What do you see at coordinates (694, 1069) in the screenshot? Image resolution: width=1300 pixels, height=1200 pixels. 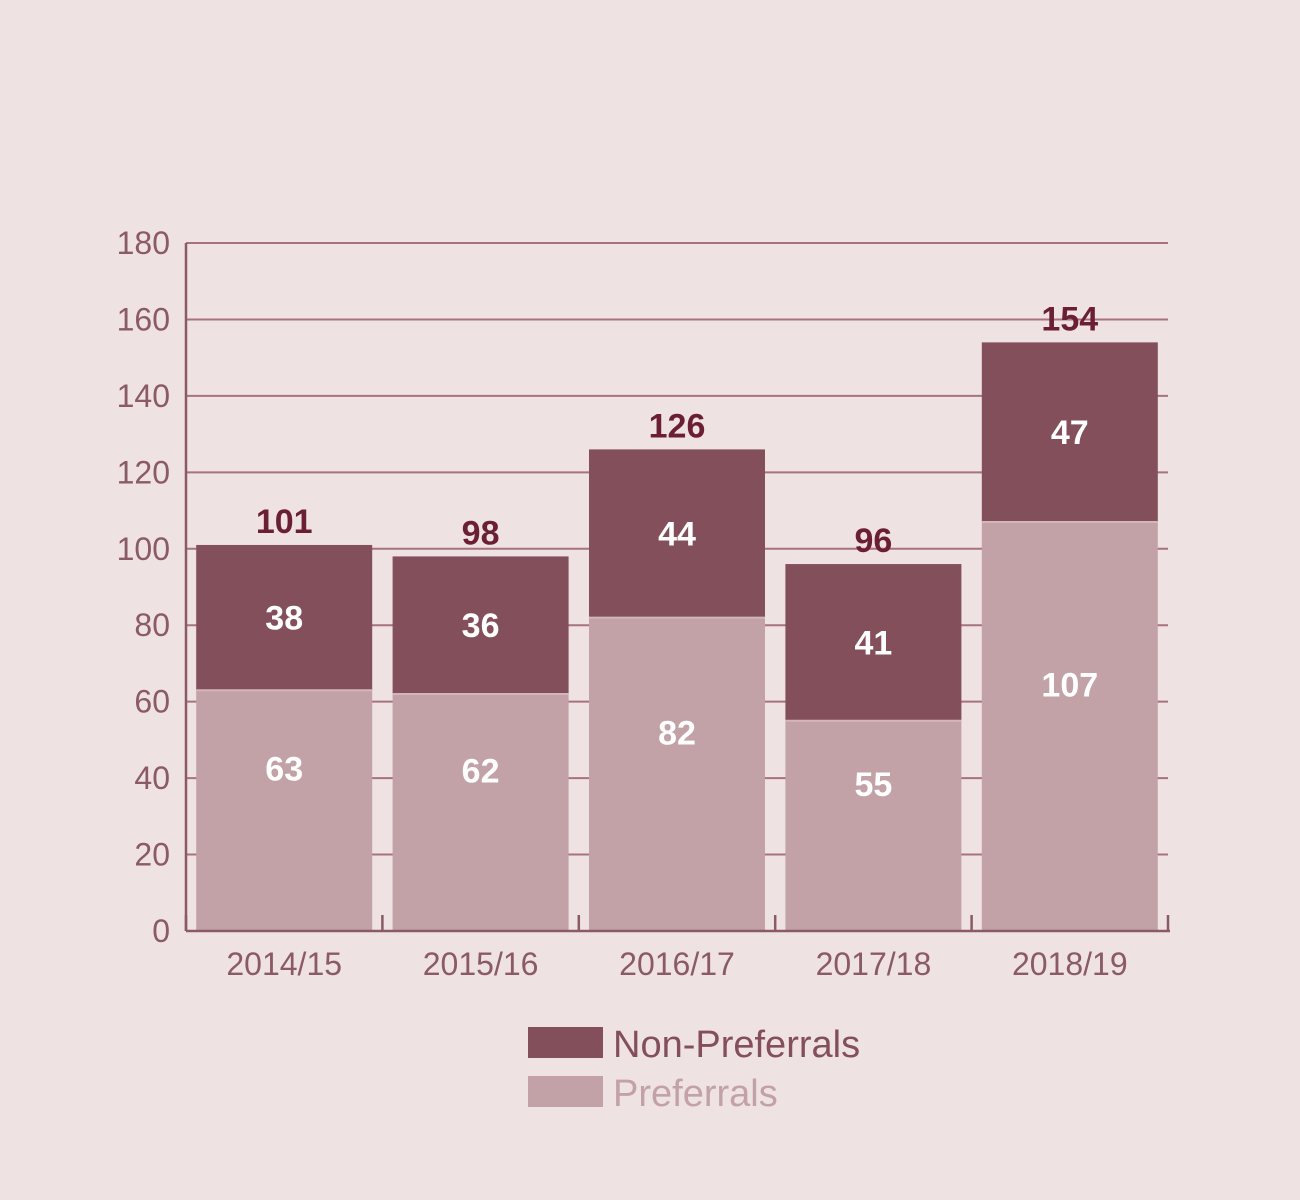 I see `legend: Non-Preferrals Preferrals` at bounding box center [694, 1069].